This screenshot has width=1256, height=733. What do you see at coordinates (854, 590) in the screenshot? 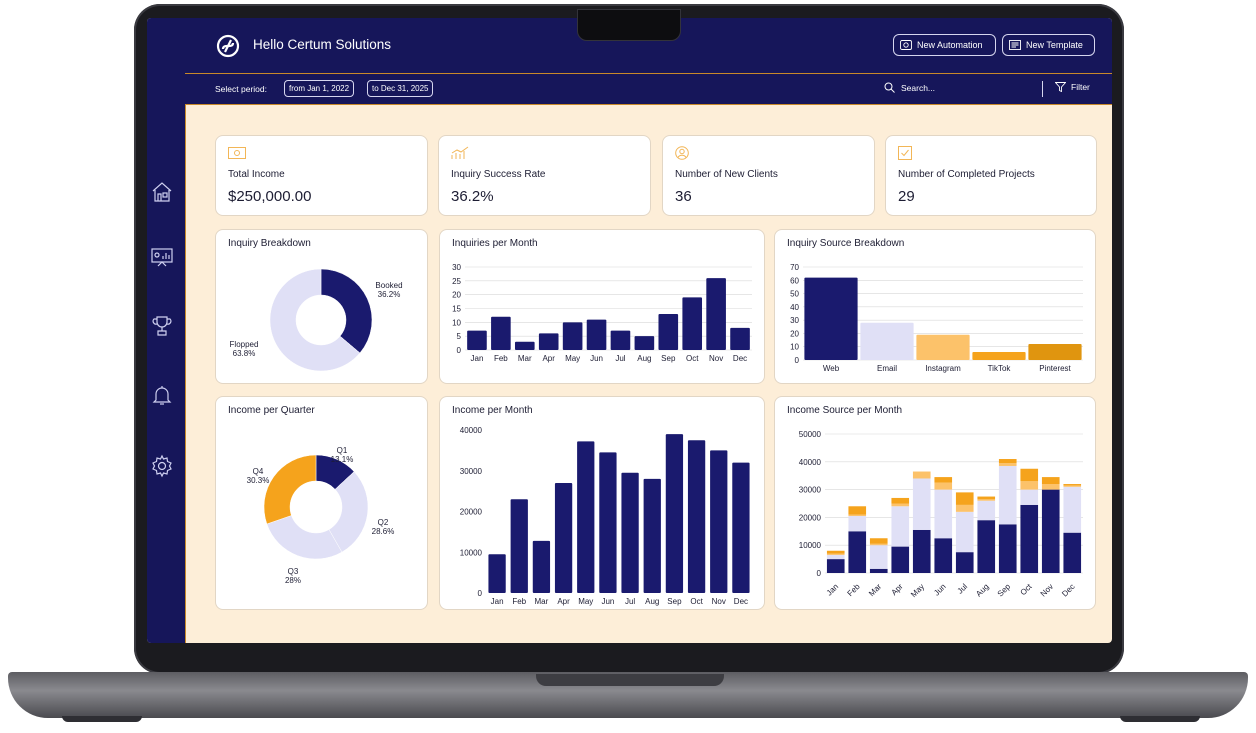
I see `x-tick-label: Feb` at bounding box center [854, 590].